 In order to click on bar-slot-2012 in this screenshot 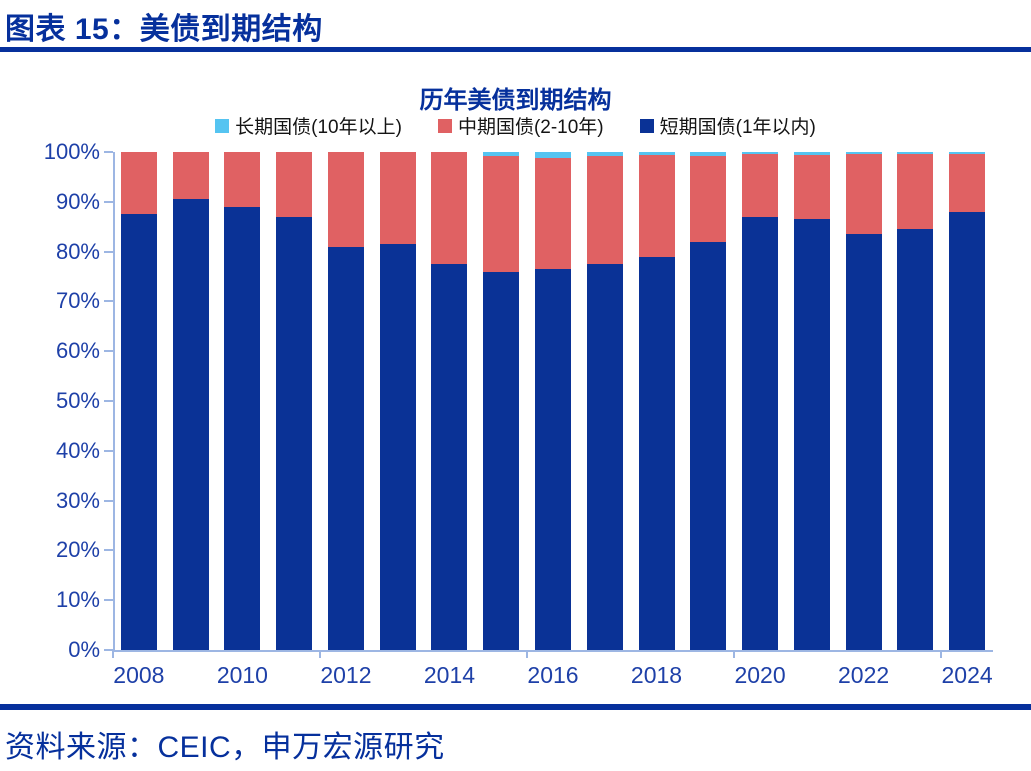, I will do `click(346, 401)`.